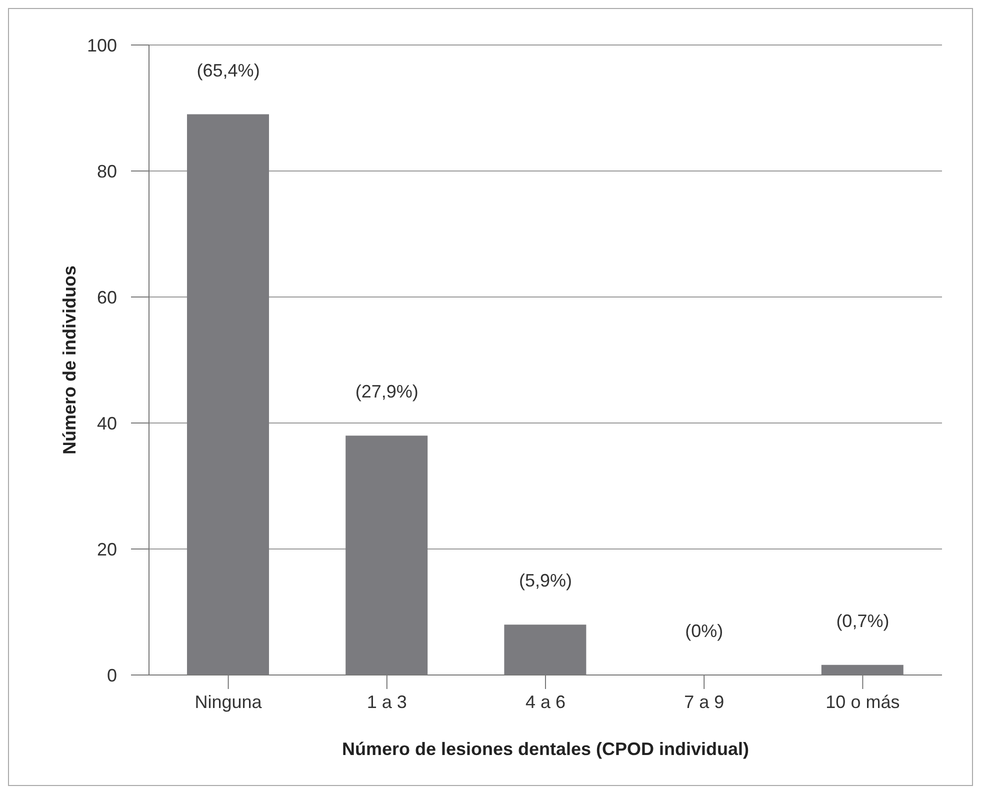  What do you see at coordinates (545, 702) in the screenshot?
I see `x-tick-label: 4 a 6` at bounding box center [545, 702].